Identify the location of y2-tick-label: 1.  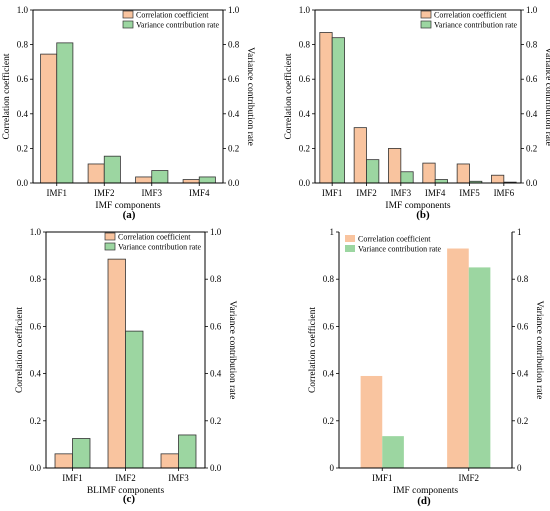
(519, 232).